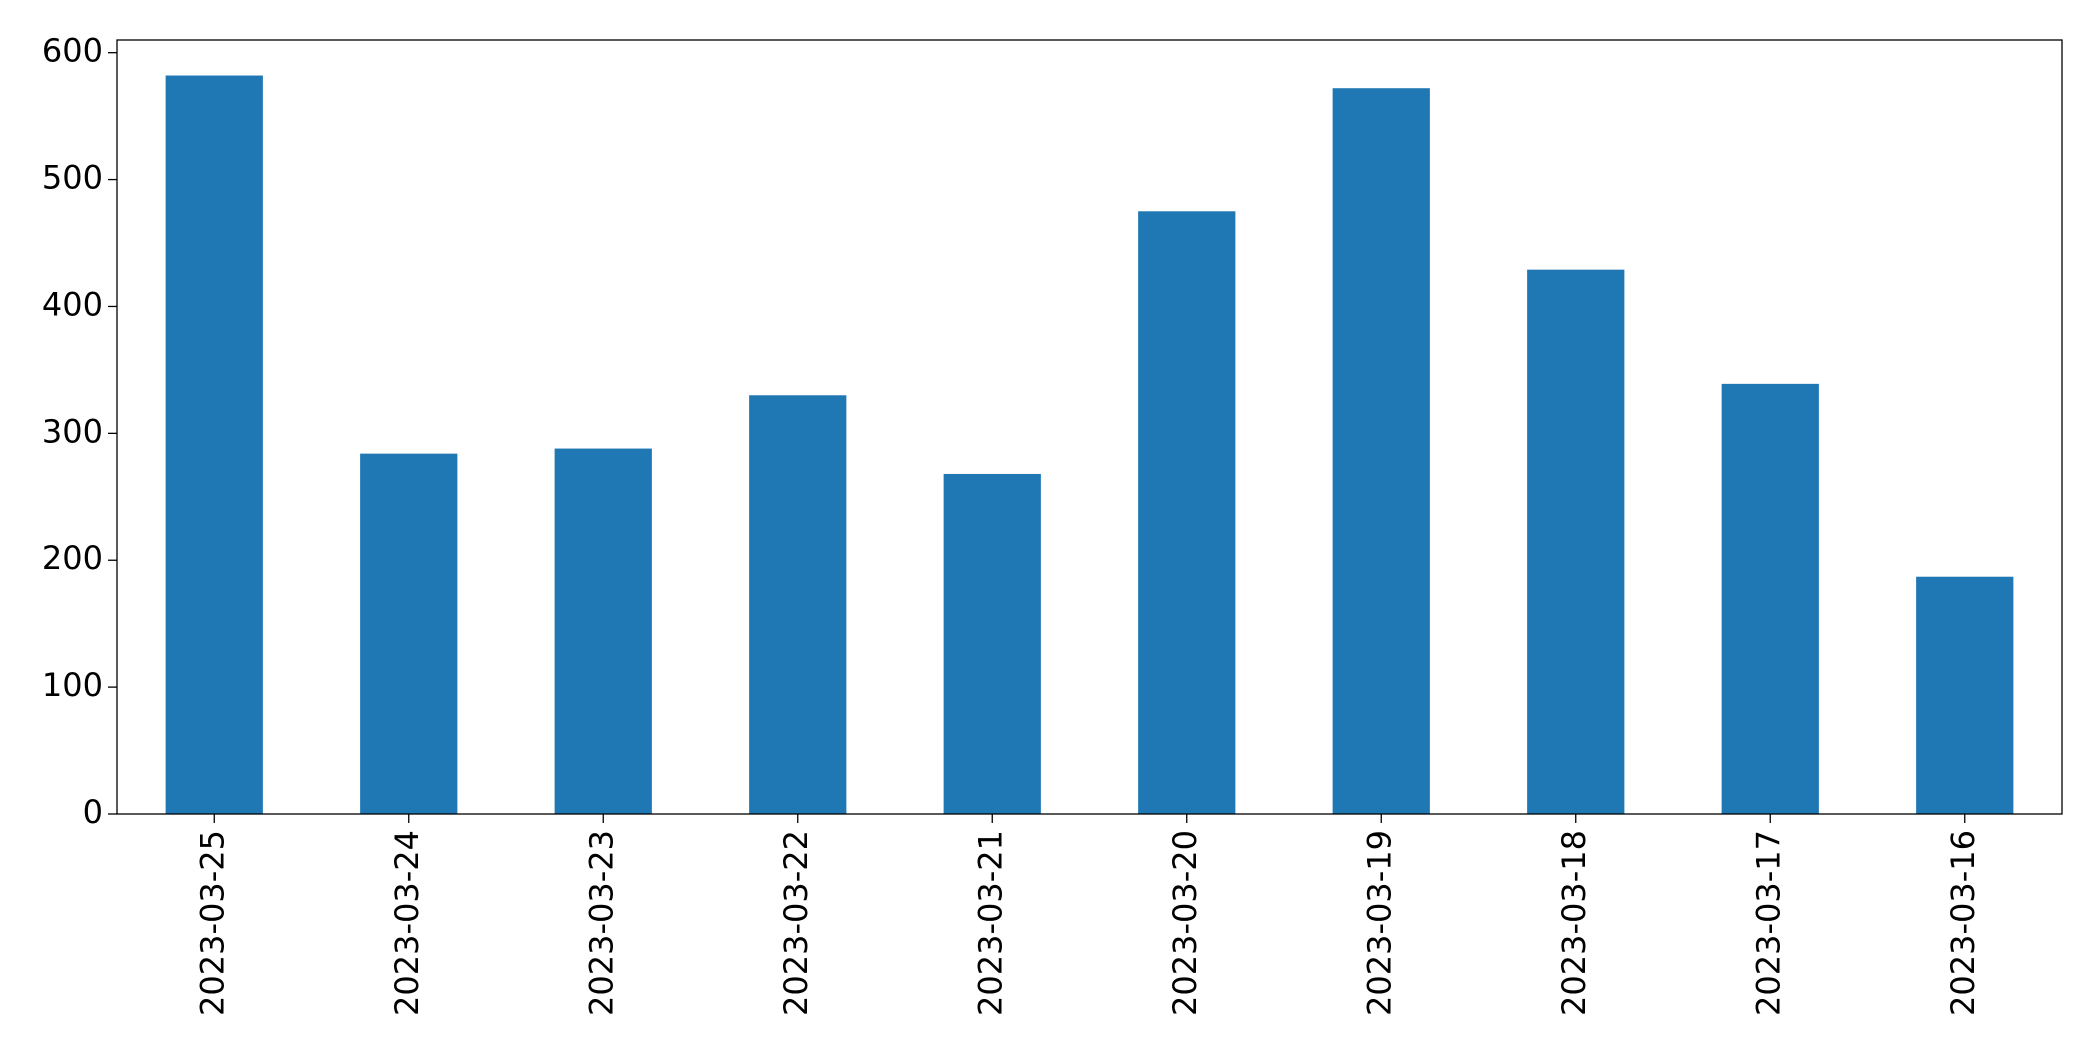 This screenshot has width=2093, height=1062. Describe the element at coordinates (93, 812) in the screenshot. I see `y-tick-label: 0` at that location.